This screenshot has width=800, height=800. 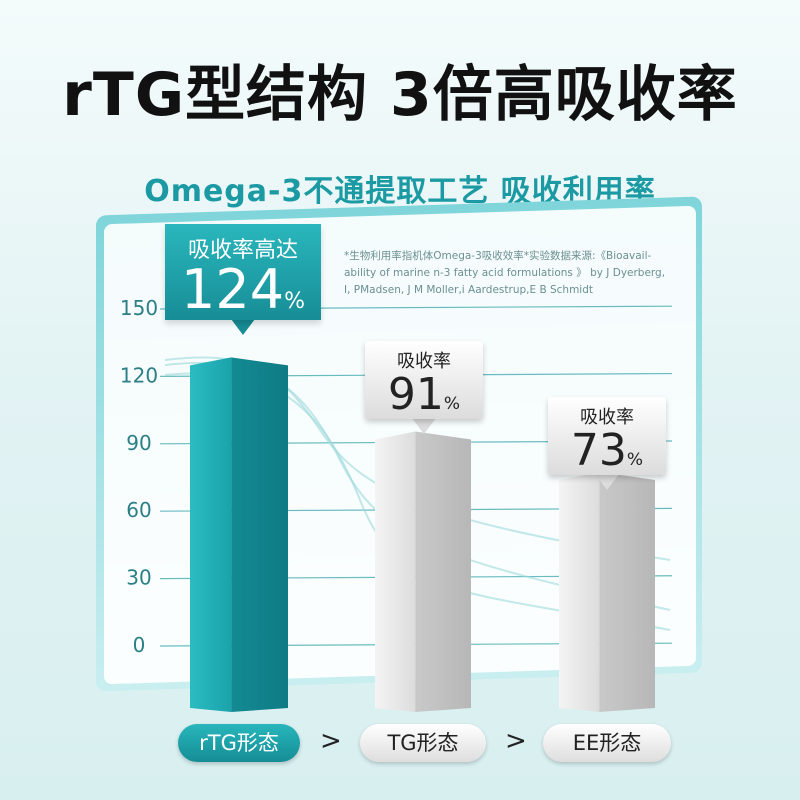 I want to click on bar-0-side, so click(x=259, y=534).